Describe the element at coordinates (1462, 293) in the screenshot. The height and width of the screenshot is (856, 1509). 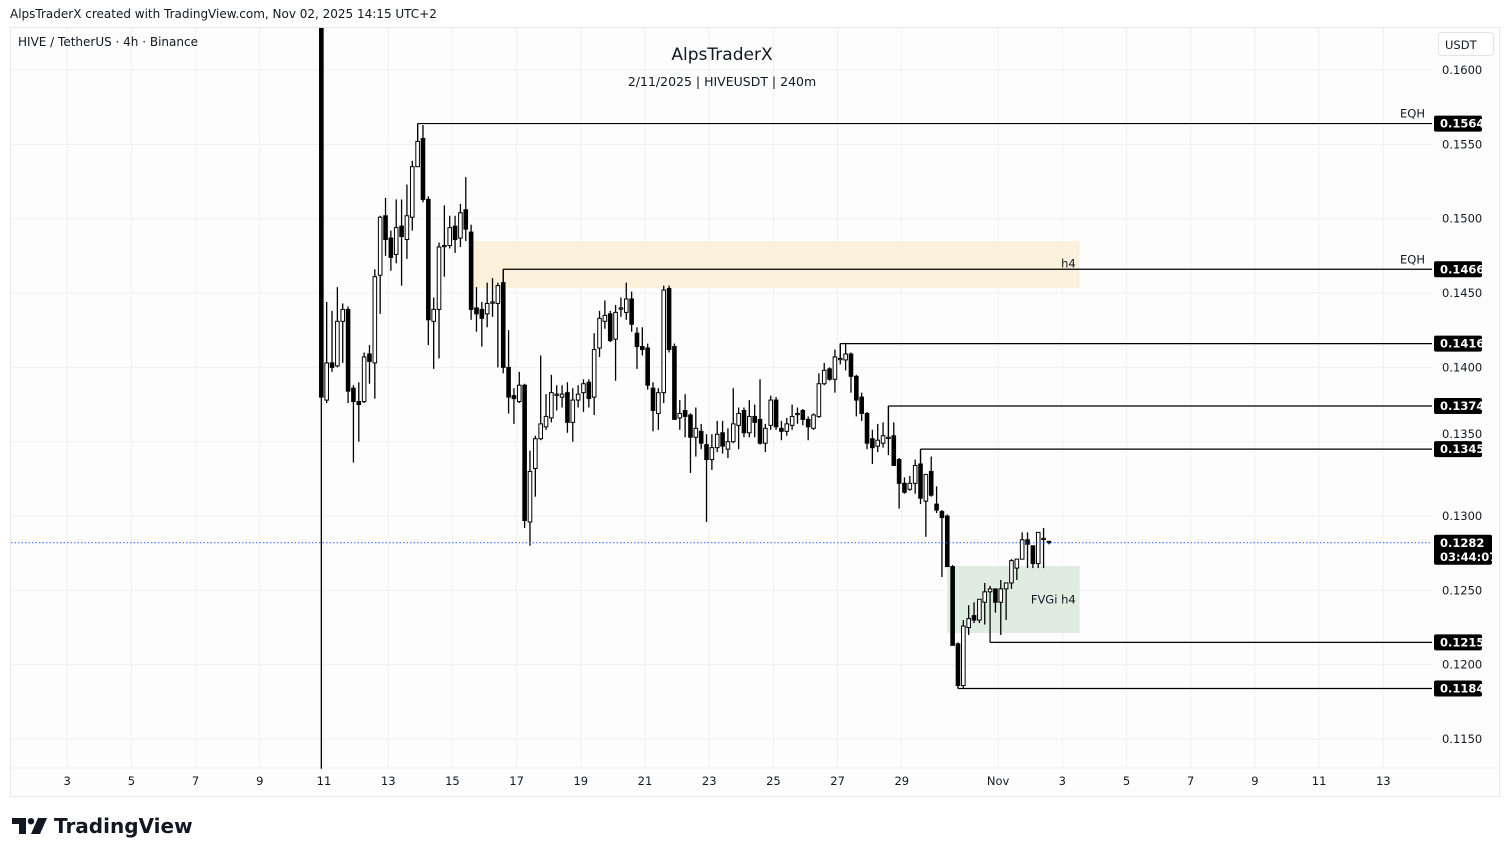
I see `price-tick-label: 0.1450` at that location.